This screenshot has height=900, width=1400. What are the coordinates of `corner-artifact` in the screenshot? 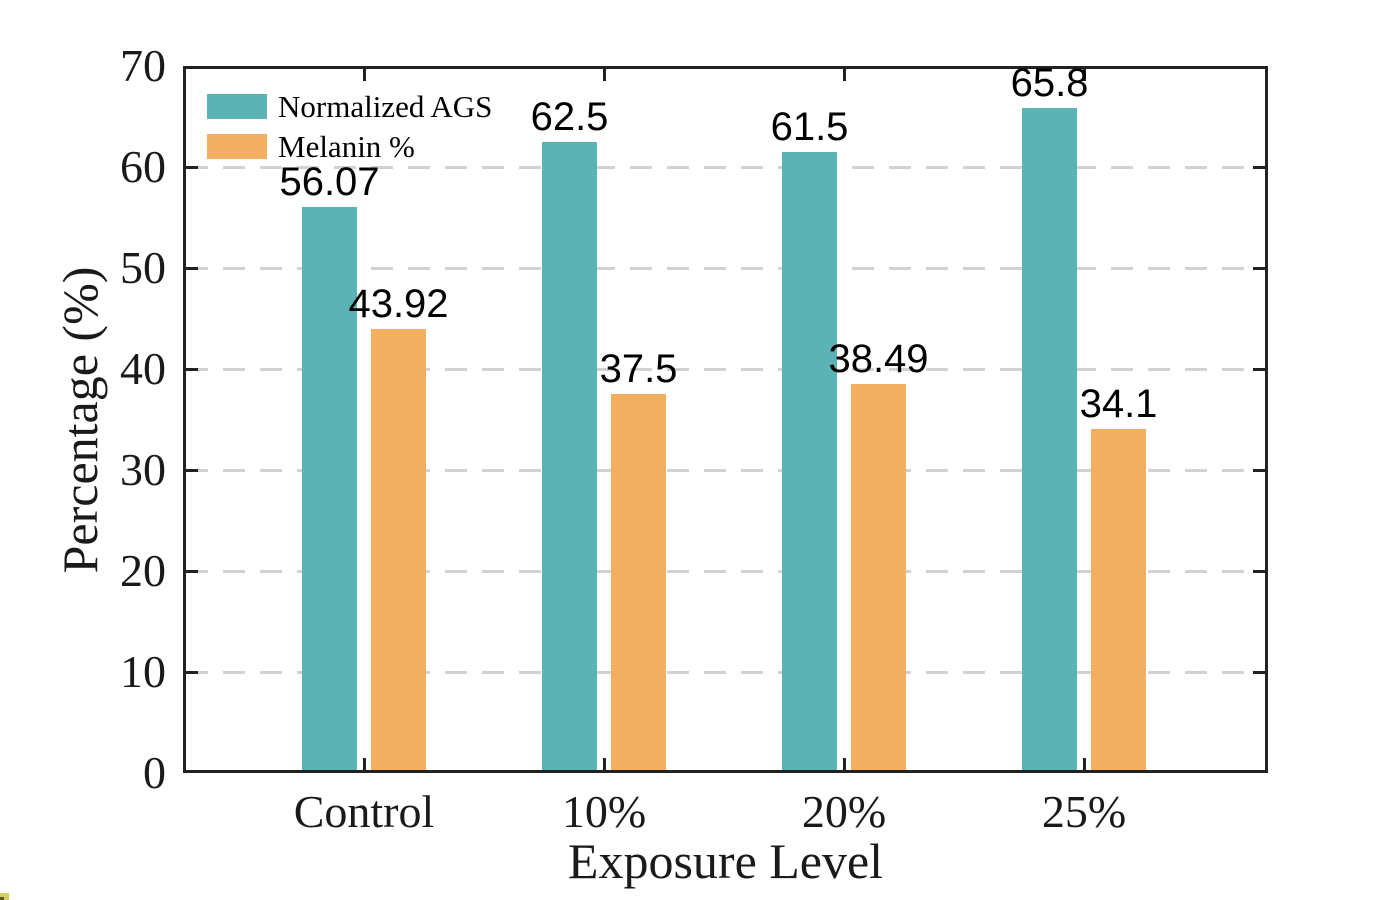 It's located at (4, 896).